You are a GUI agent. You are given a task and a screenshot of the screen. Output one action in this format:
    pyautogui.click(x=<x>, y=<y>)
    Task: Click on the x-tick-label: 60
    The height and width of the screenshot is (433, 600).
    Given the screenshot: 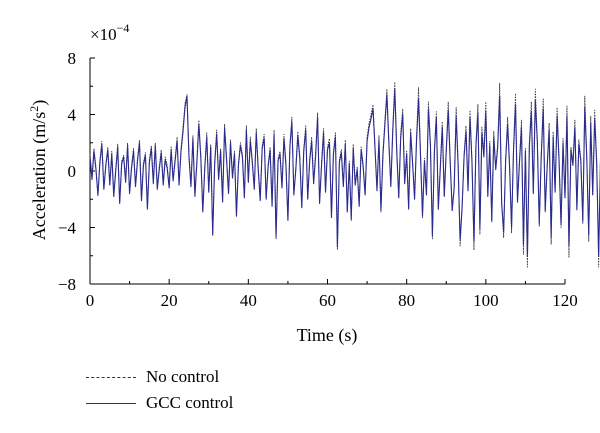 What is the action you would take?
    pyautogui.click(x=327, y=300)
    